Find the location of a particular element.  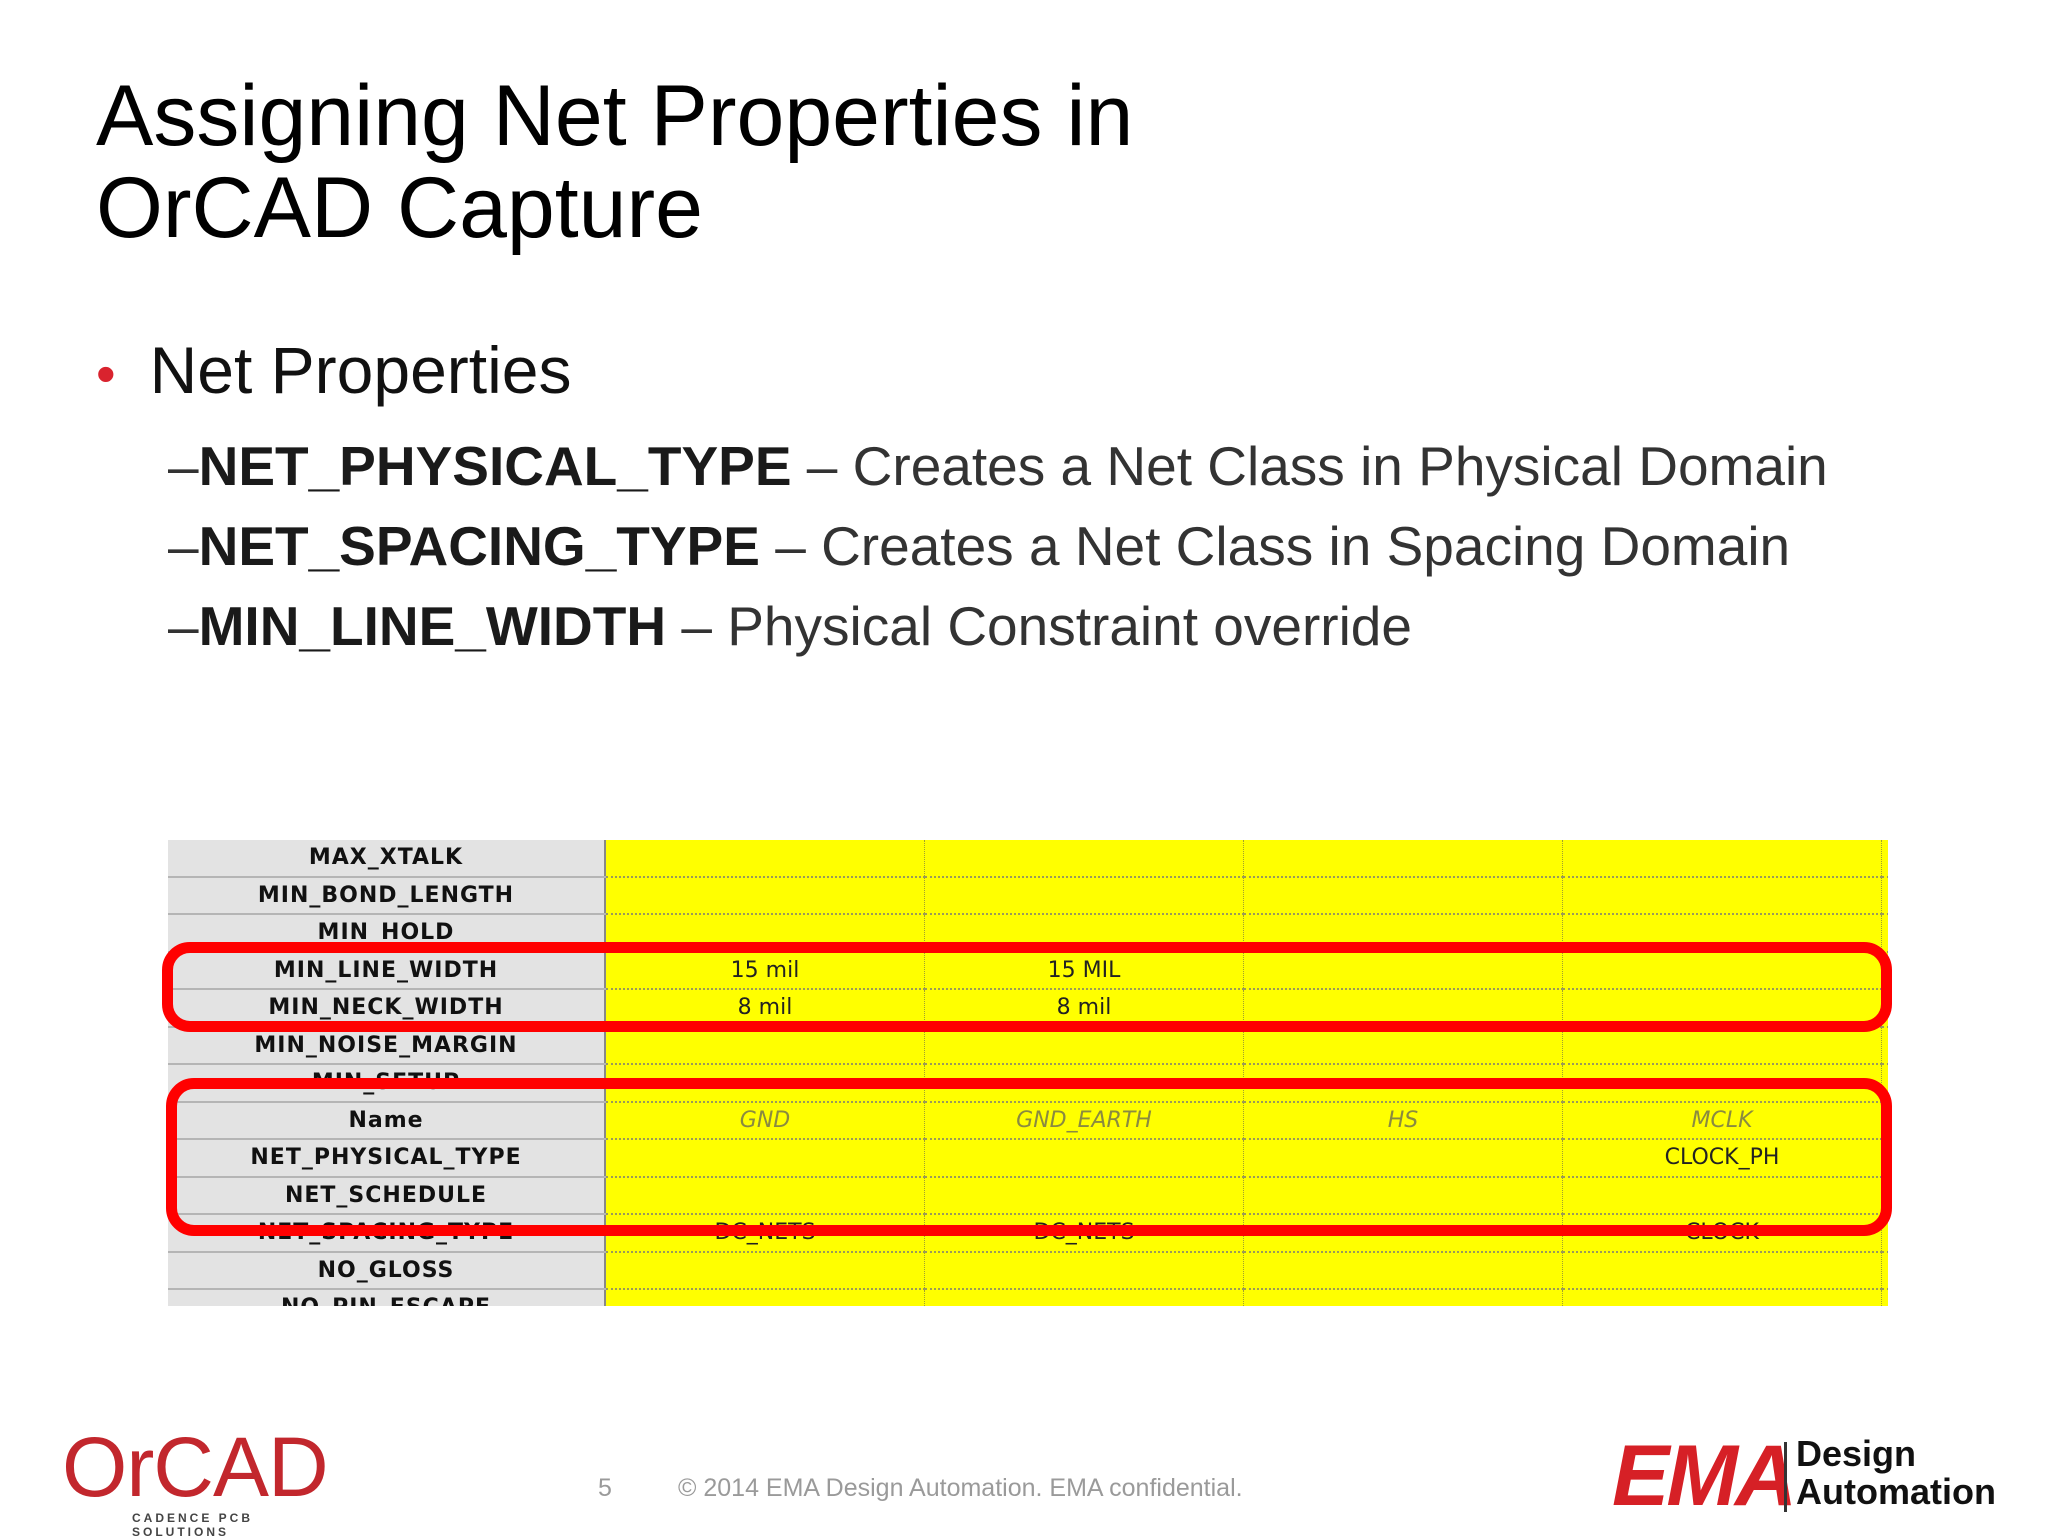

table-row: MIN_LINE_WIDTH 15 mil 15 MIL is located at coordinates (1028, 970).